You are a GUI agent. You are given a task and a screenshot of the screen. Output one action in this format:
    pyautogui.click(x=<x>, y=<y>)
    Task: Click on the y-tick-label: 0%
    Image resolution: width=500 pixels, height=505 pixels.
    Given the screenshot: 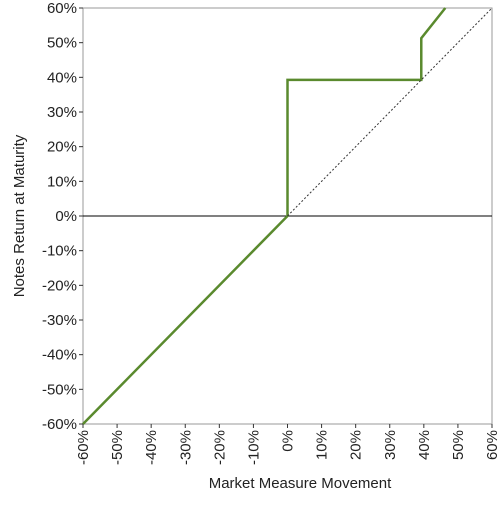 What is the action you would take?
    pyautogui.click(x=66, y=216)
    